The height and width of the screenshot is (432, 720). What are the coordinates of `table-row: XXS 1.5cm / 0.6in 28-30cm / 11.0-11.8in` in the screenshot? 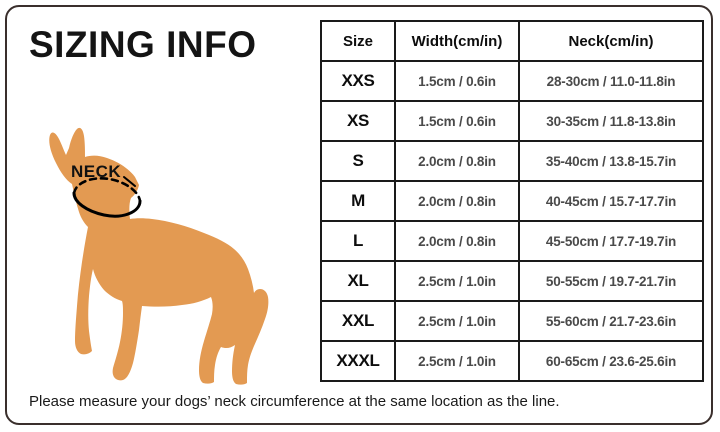 It's located at (512, 81).